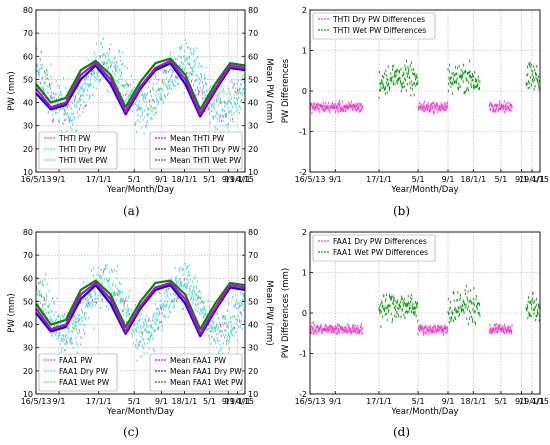  I want to click on y-tick-label: 80, so click(28, 232).